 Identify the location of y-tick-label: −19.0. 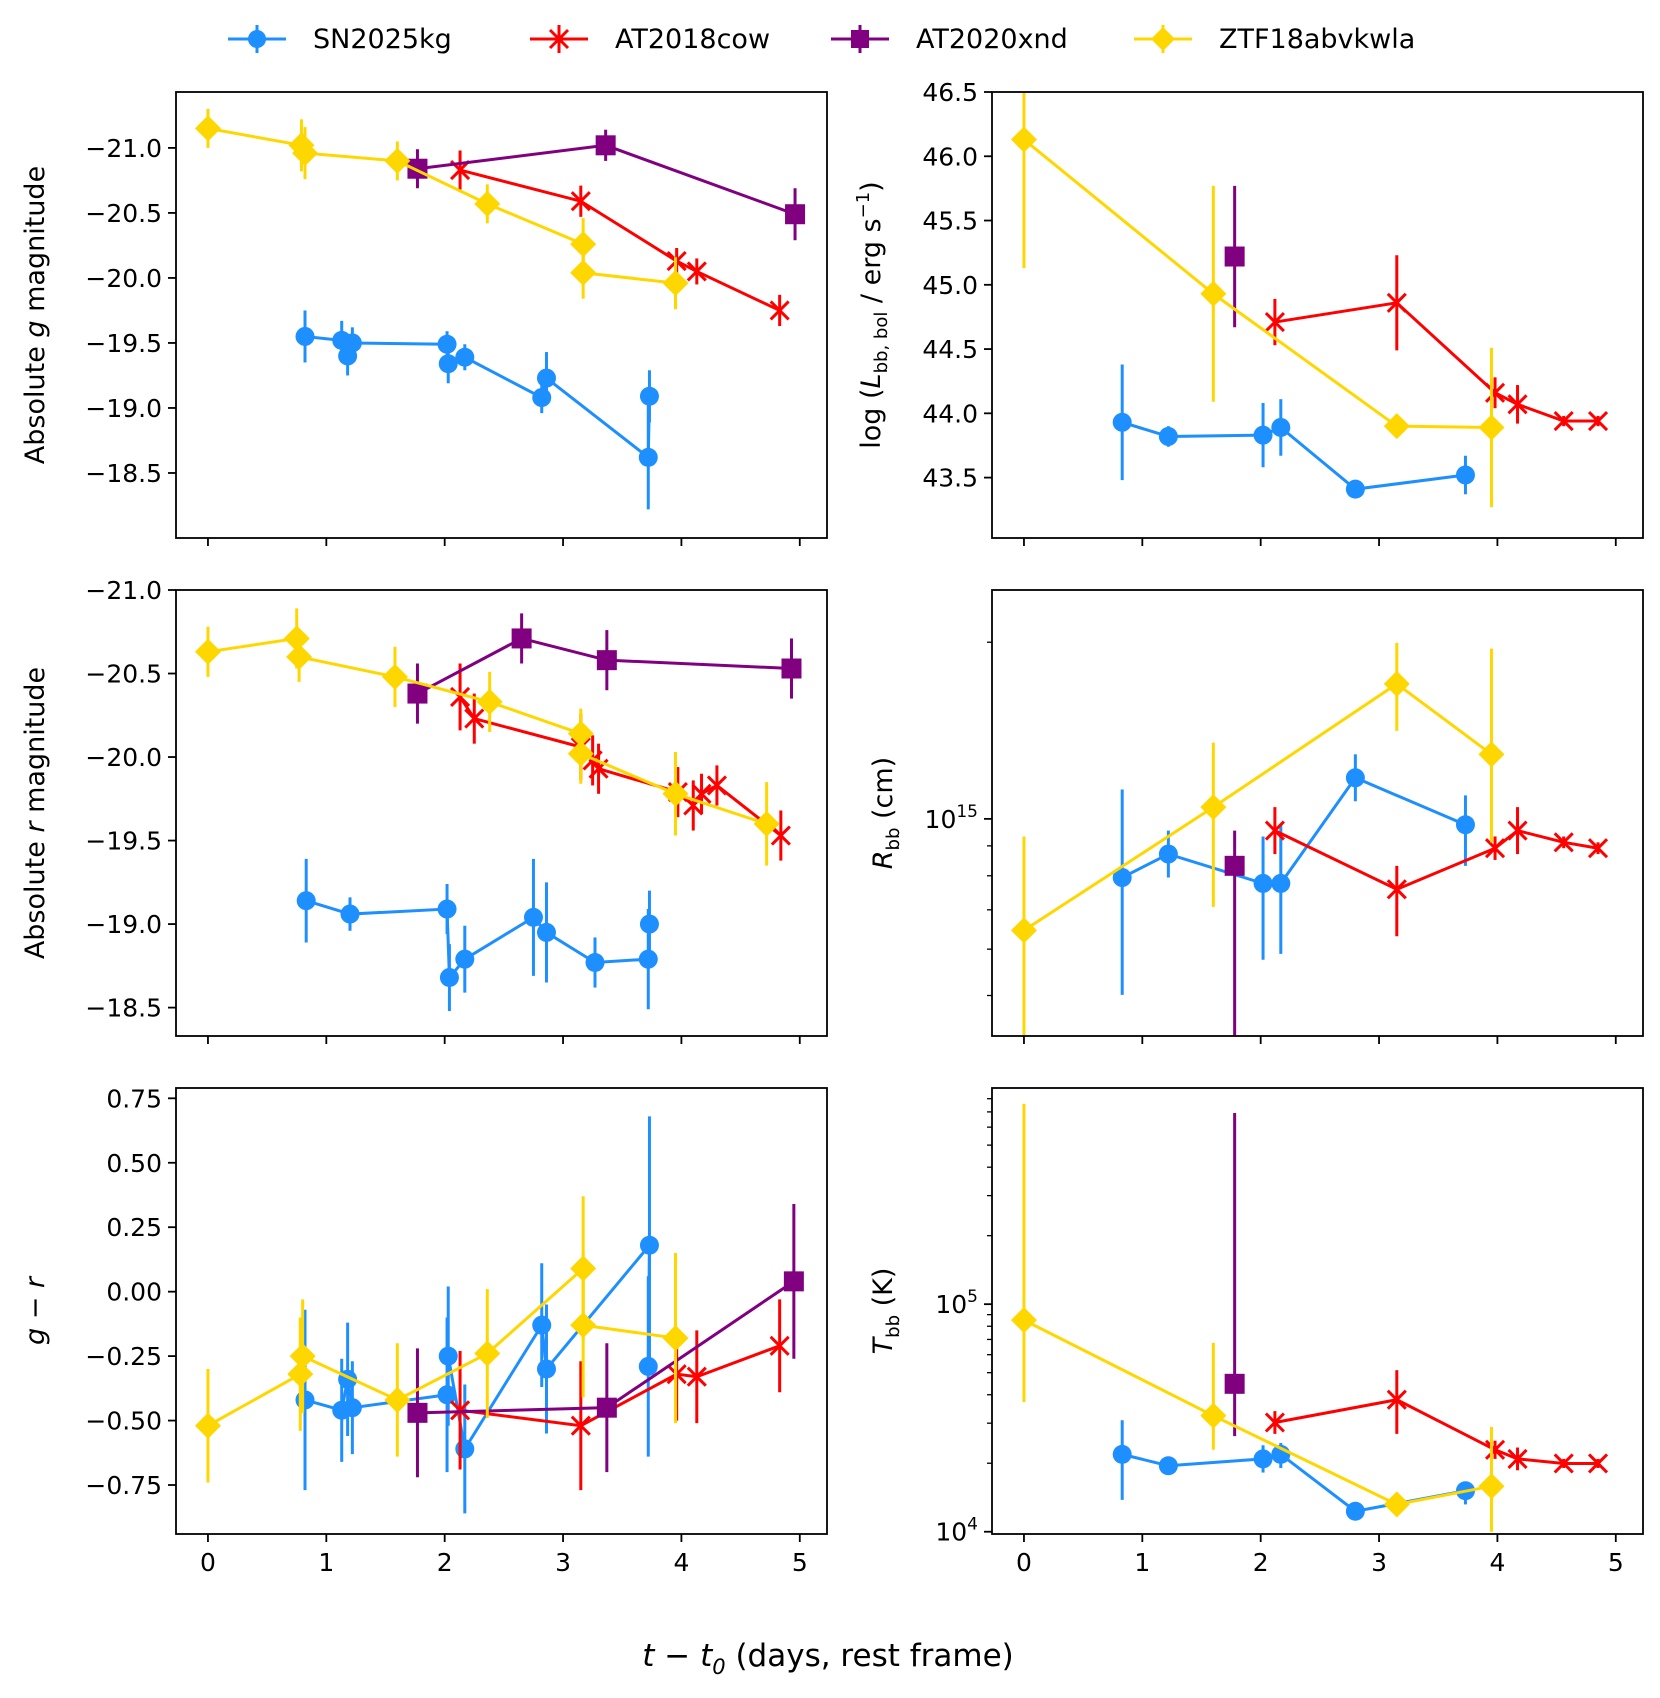
(123, 924).